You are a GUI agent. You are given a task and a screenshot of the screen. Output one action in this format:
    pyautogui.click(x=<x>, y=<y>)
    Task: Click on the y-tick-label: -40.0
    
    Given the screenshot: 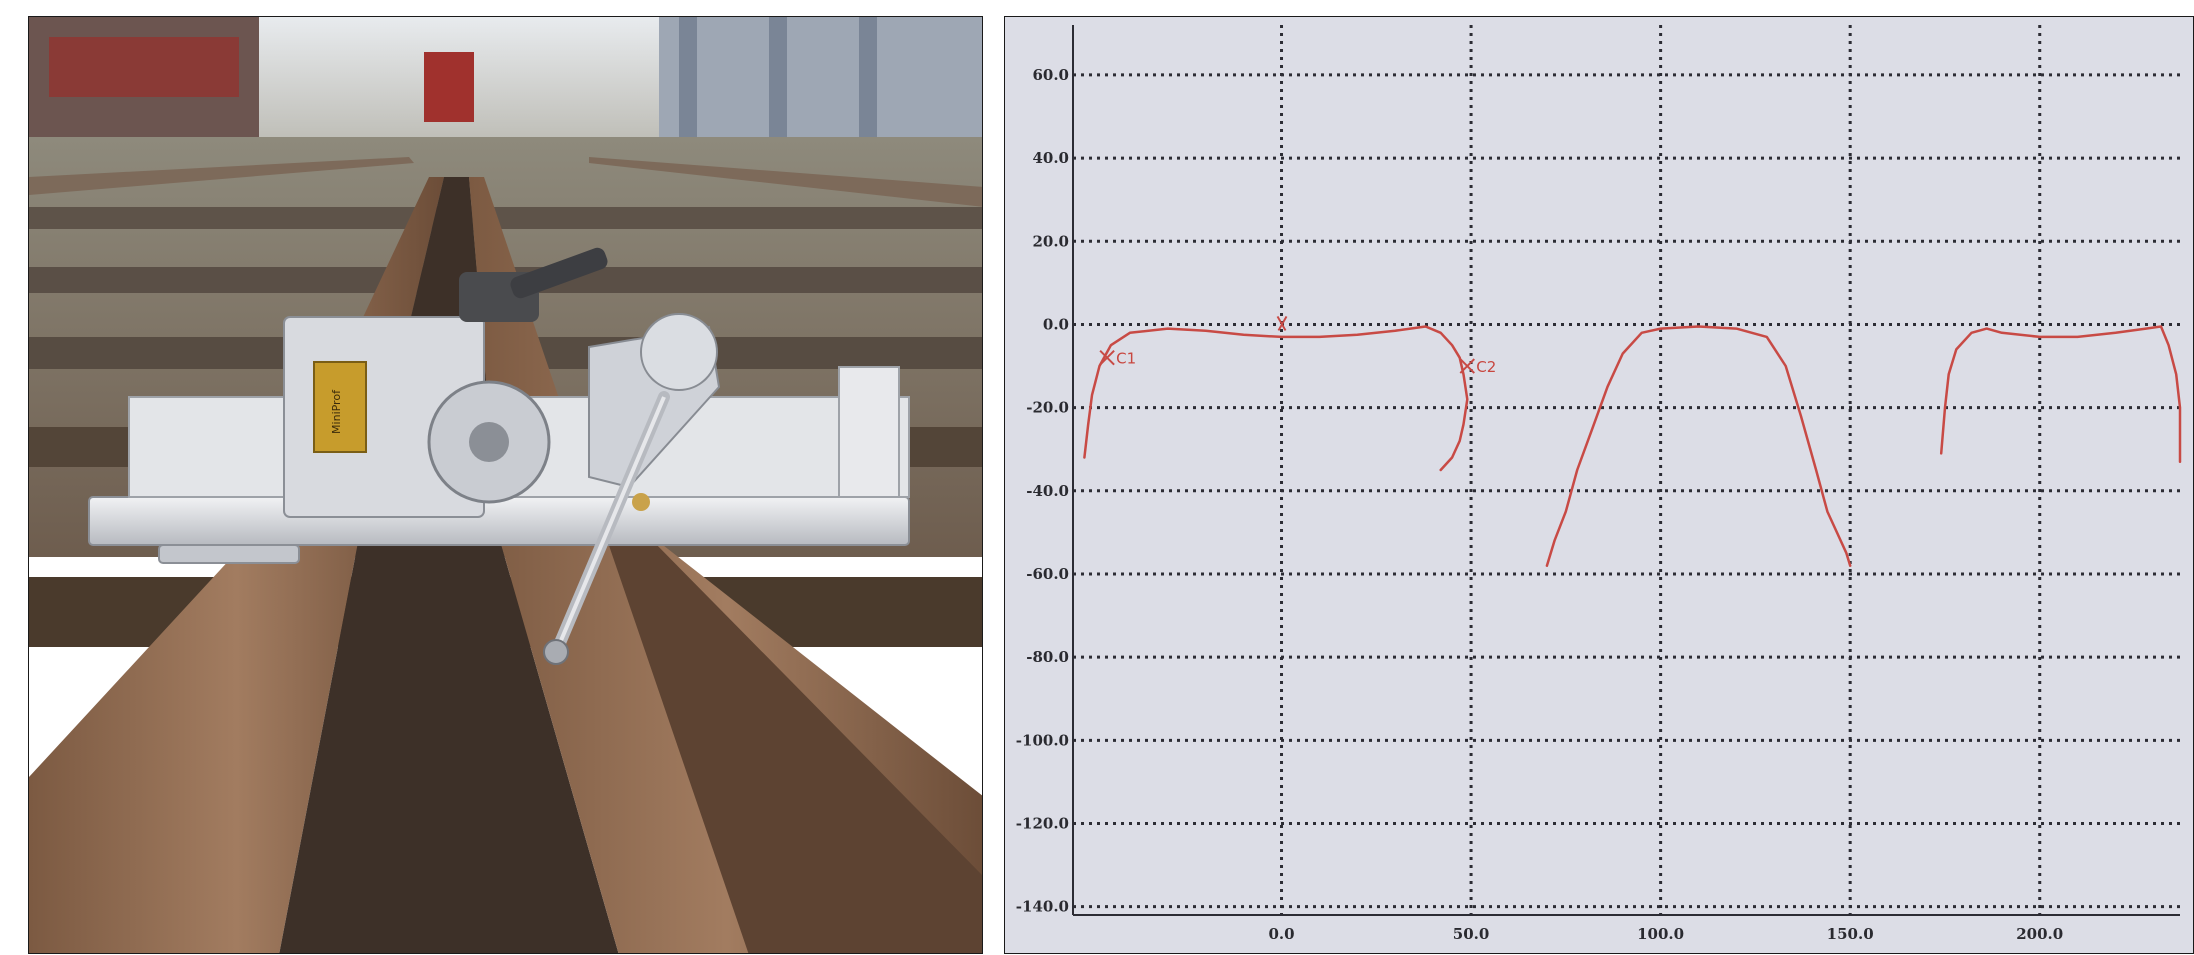 What is the action you would take?
    pyautogui.click(x=1047, y=491)
    